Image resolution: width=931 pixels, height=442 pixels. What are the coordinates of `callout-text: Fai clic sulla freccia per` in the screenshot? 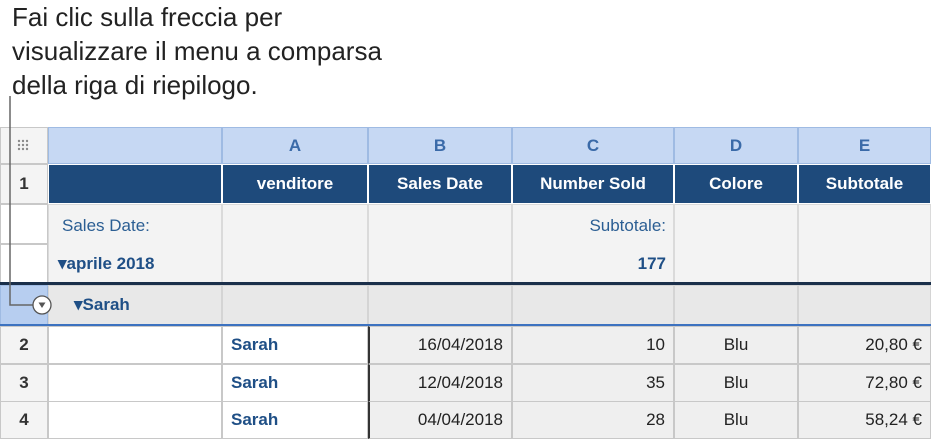 It's located at (147, 17).